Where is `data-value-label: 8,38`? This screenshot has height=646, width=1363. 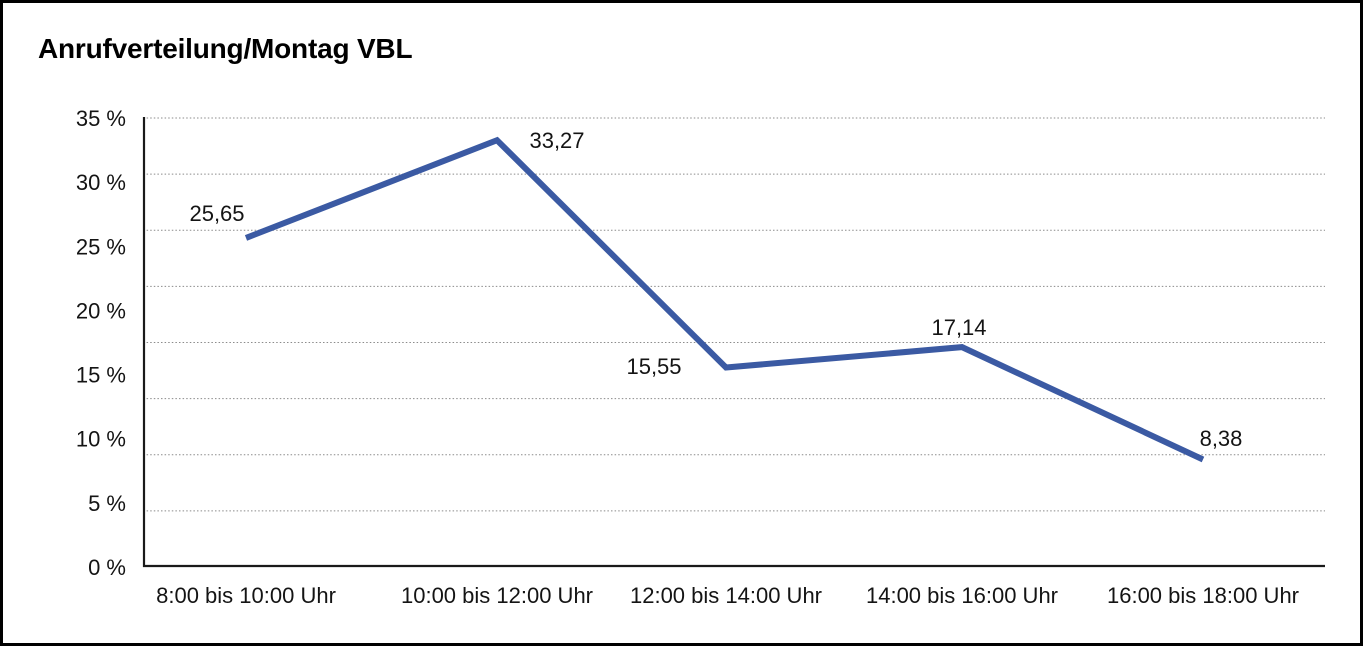
data-value-label: 8,38 is located at coordinates (1221, 438).